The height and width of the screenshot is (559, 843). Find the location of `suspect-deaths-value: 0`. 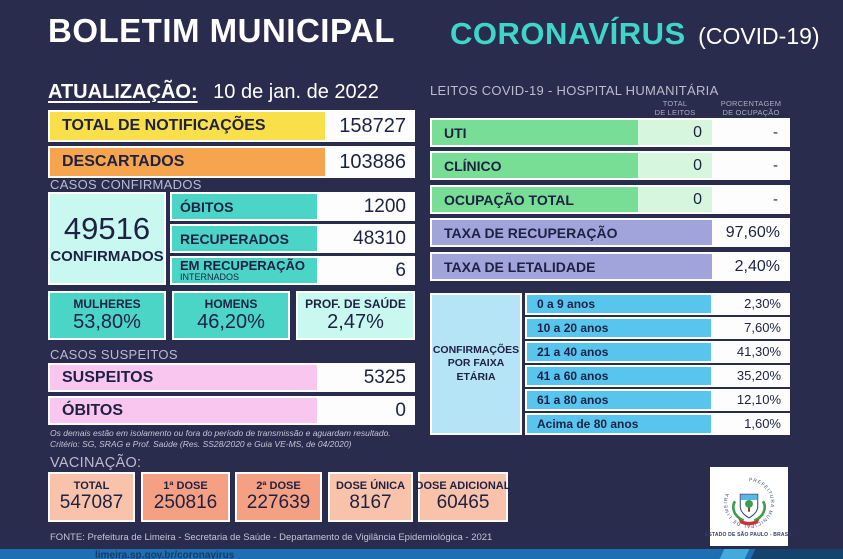

suspect-deaths-value: 0 is located at coordinates (365, 410).